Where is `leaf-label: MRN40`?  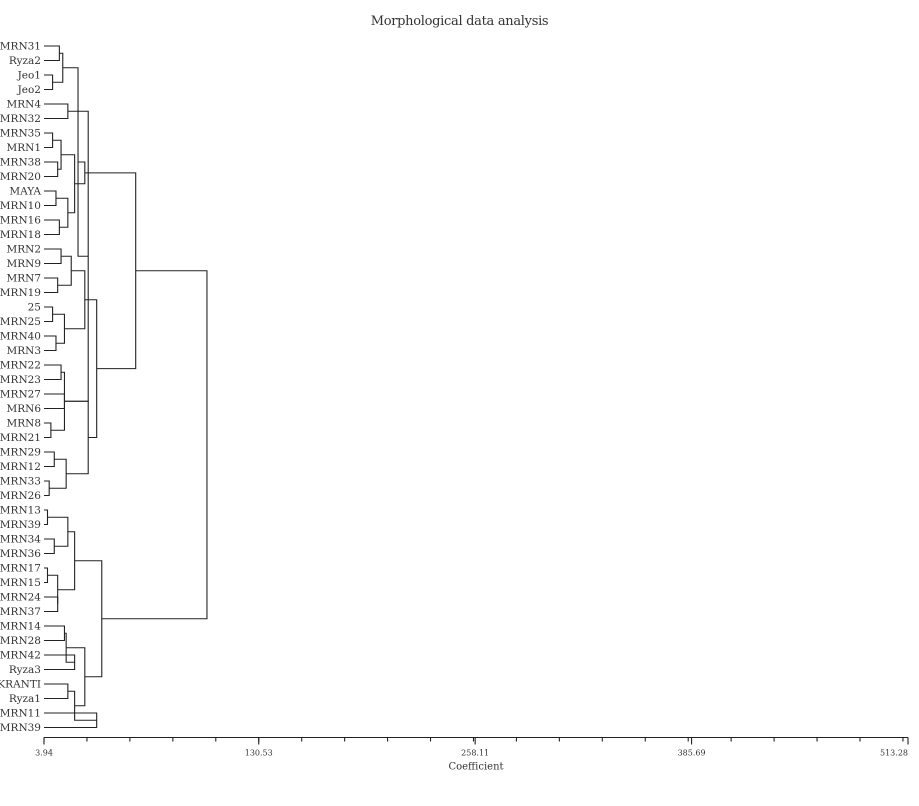 leaf-label: MRN40 is located at coordinates (20, 337).